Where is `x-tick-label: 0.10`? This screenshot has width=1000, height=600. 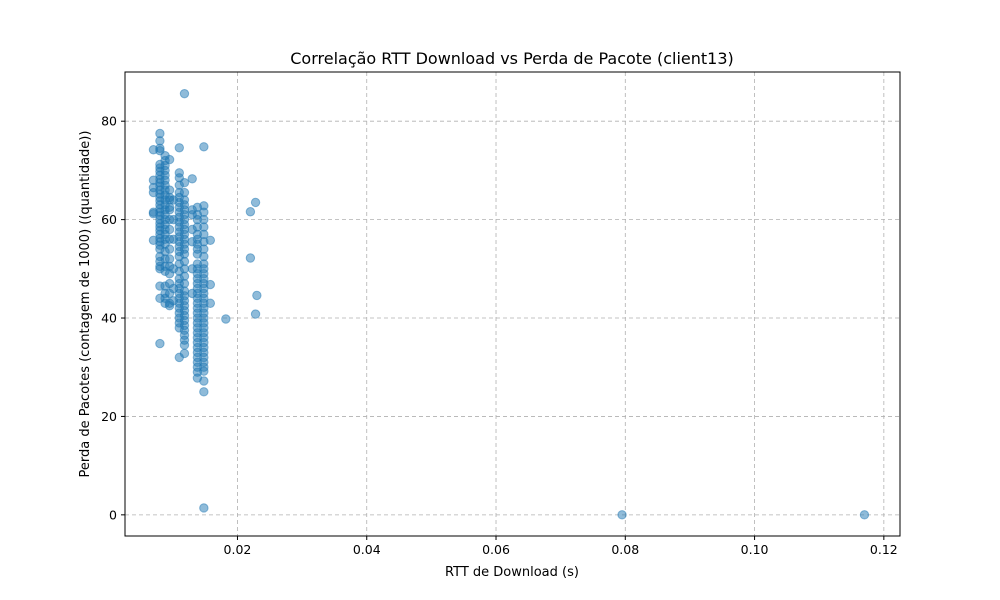
x-tick-label: 0.10 is located at coordinates (755, 549).